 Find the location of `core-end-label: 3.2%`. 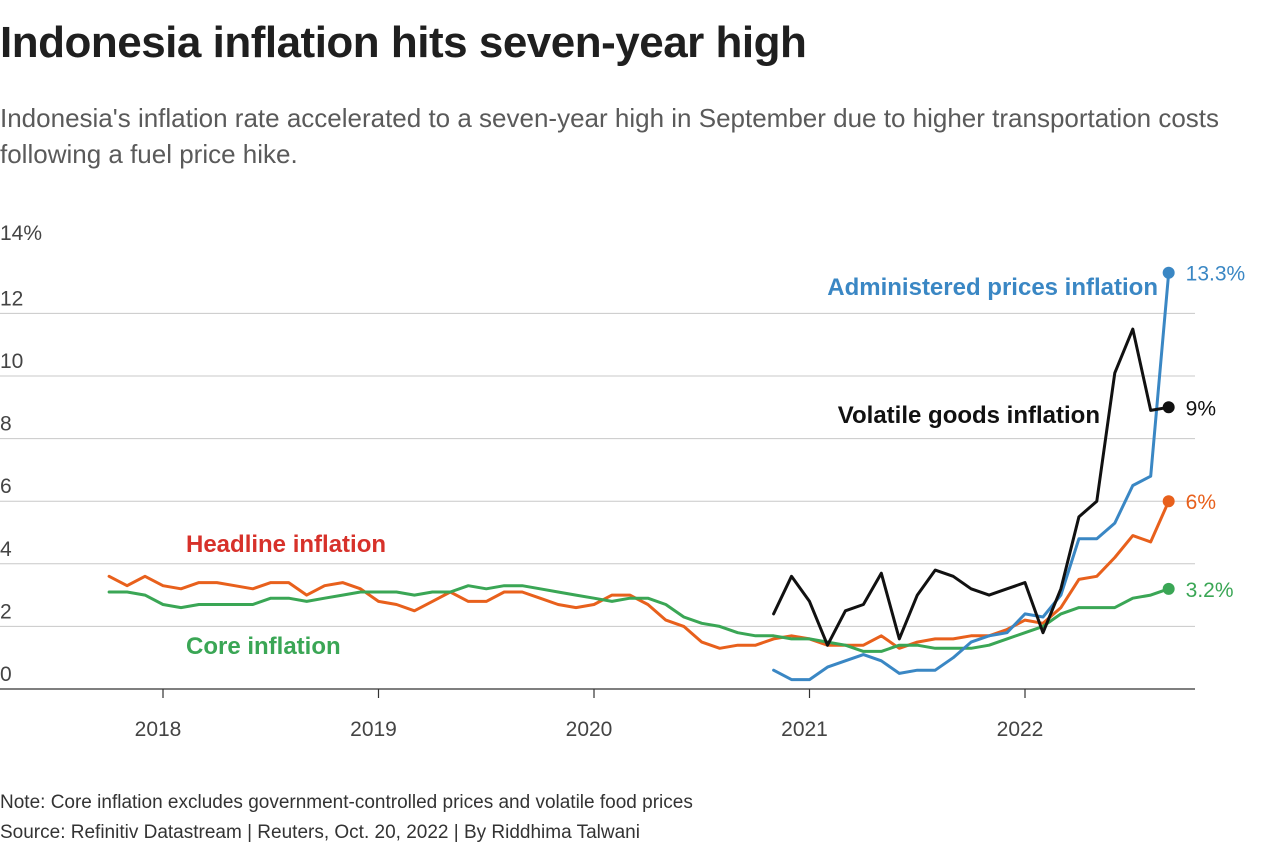

core-end-label: 3.2% is located at coordinates (1210, 590).